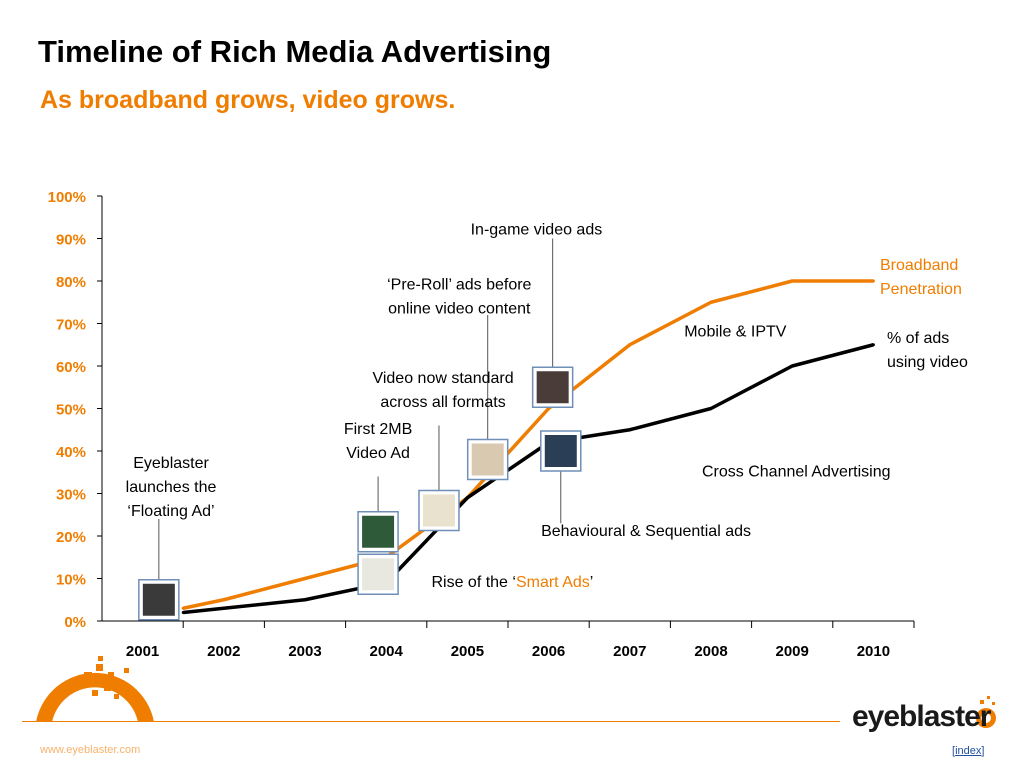  I want to click on behavioural-thumbnail, so click(561, 451).